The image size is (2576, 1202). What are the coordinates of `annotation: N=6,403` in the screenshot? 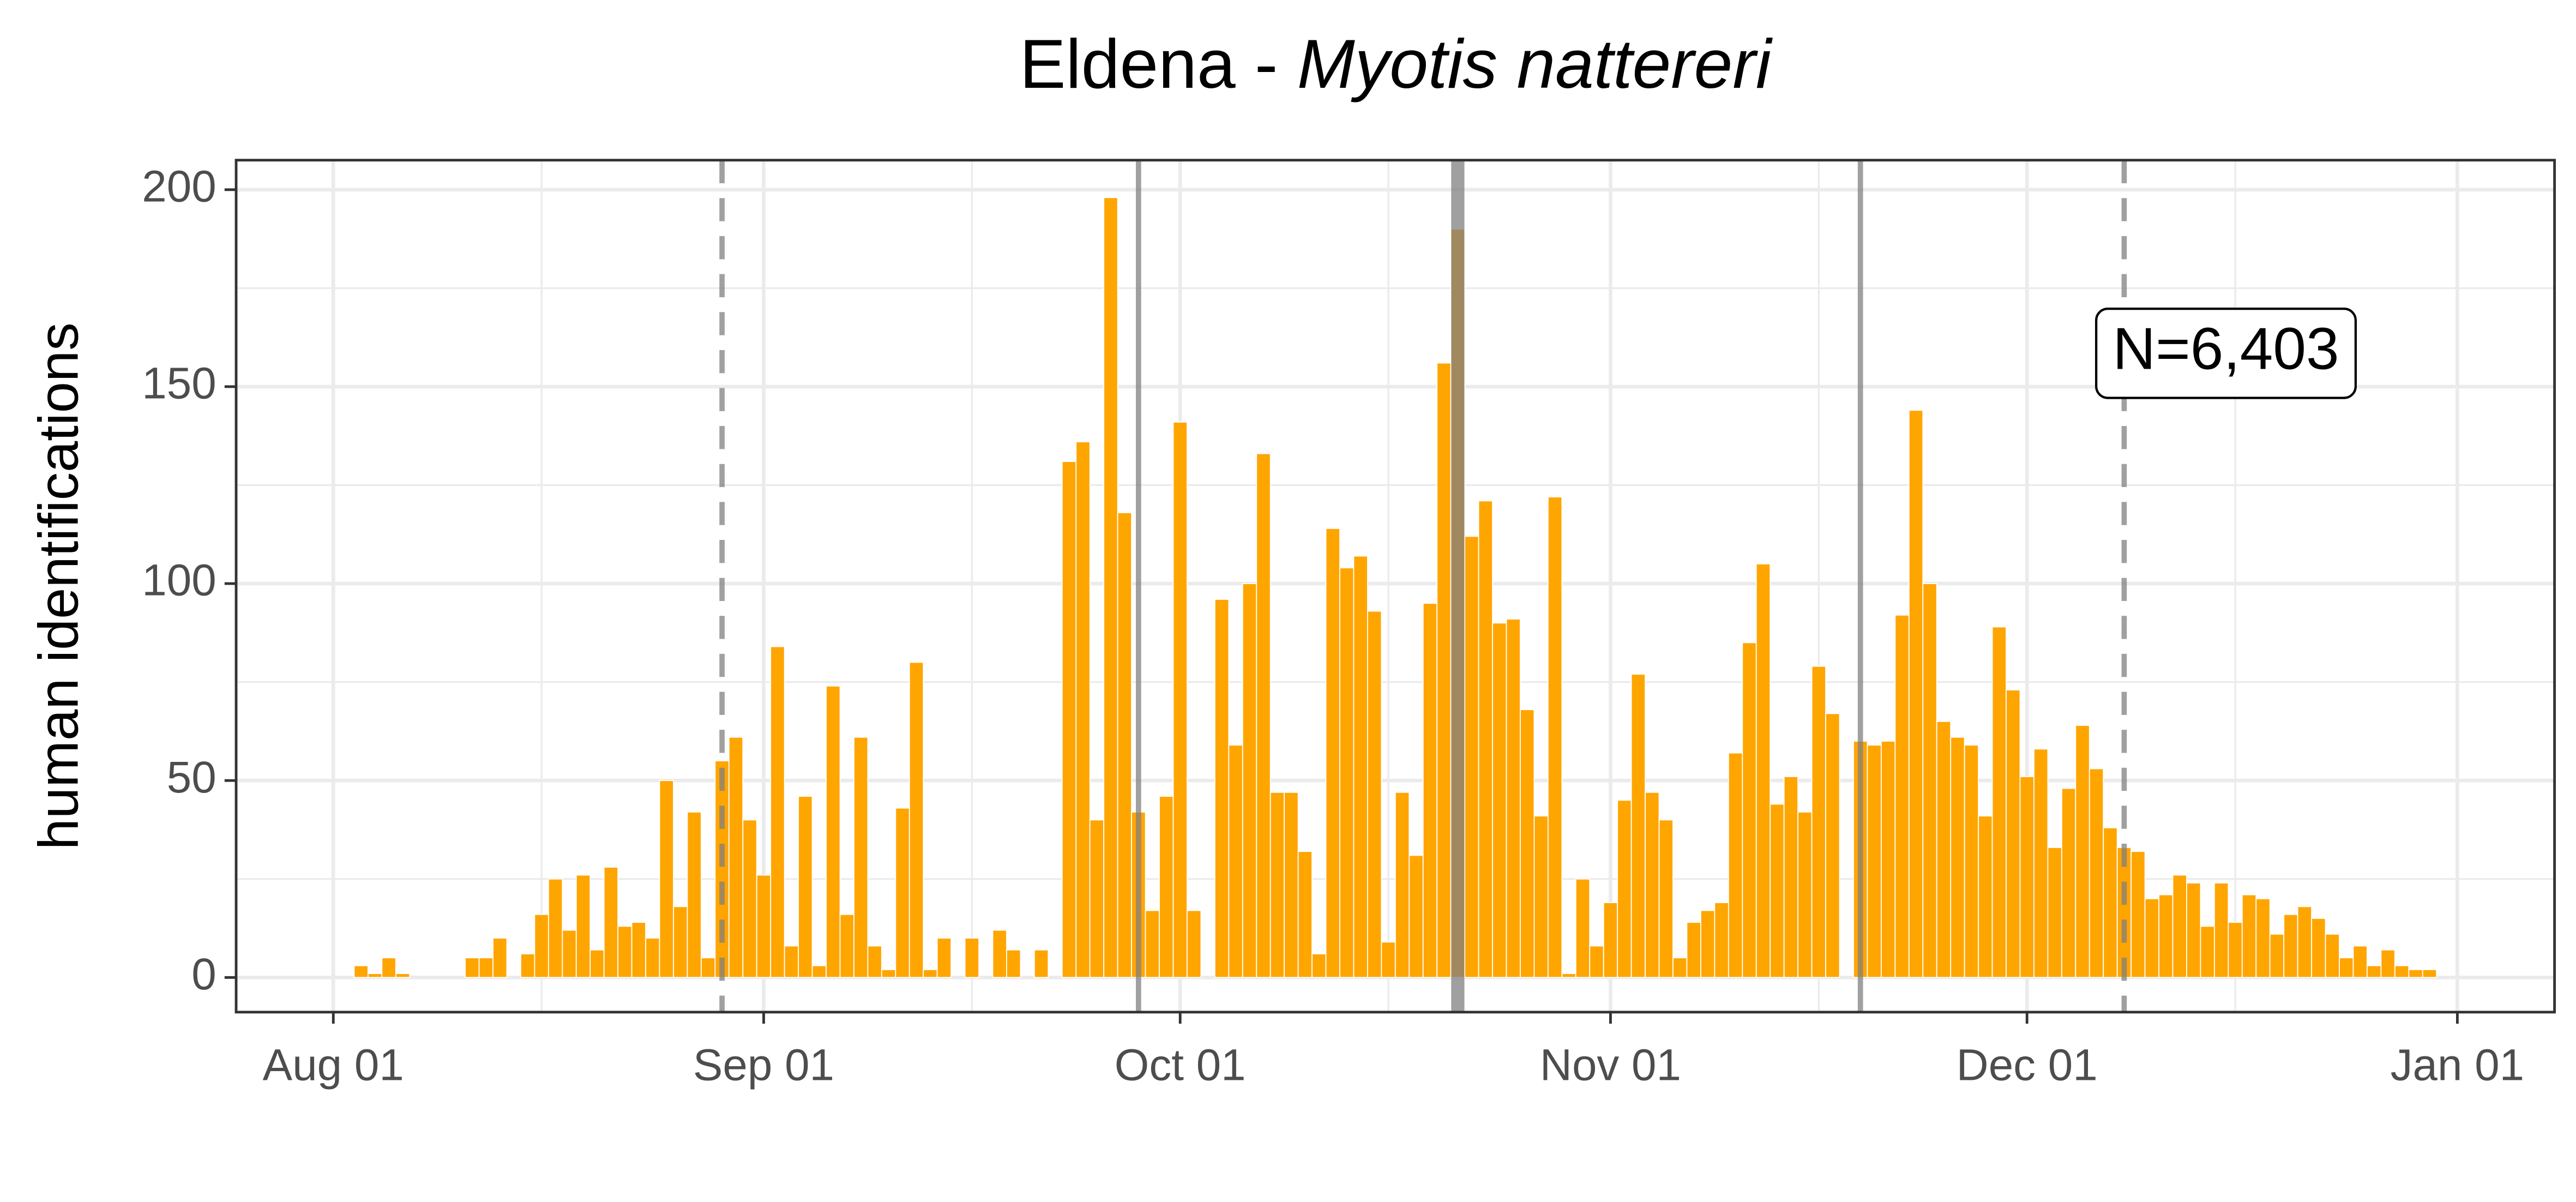 It's located at (2226, 353).